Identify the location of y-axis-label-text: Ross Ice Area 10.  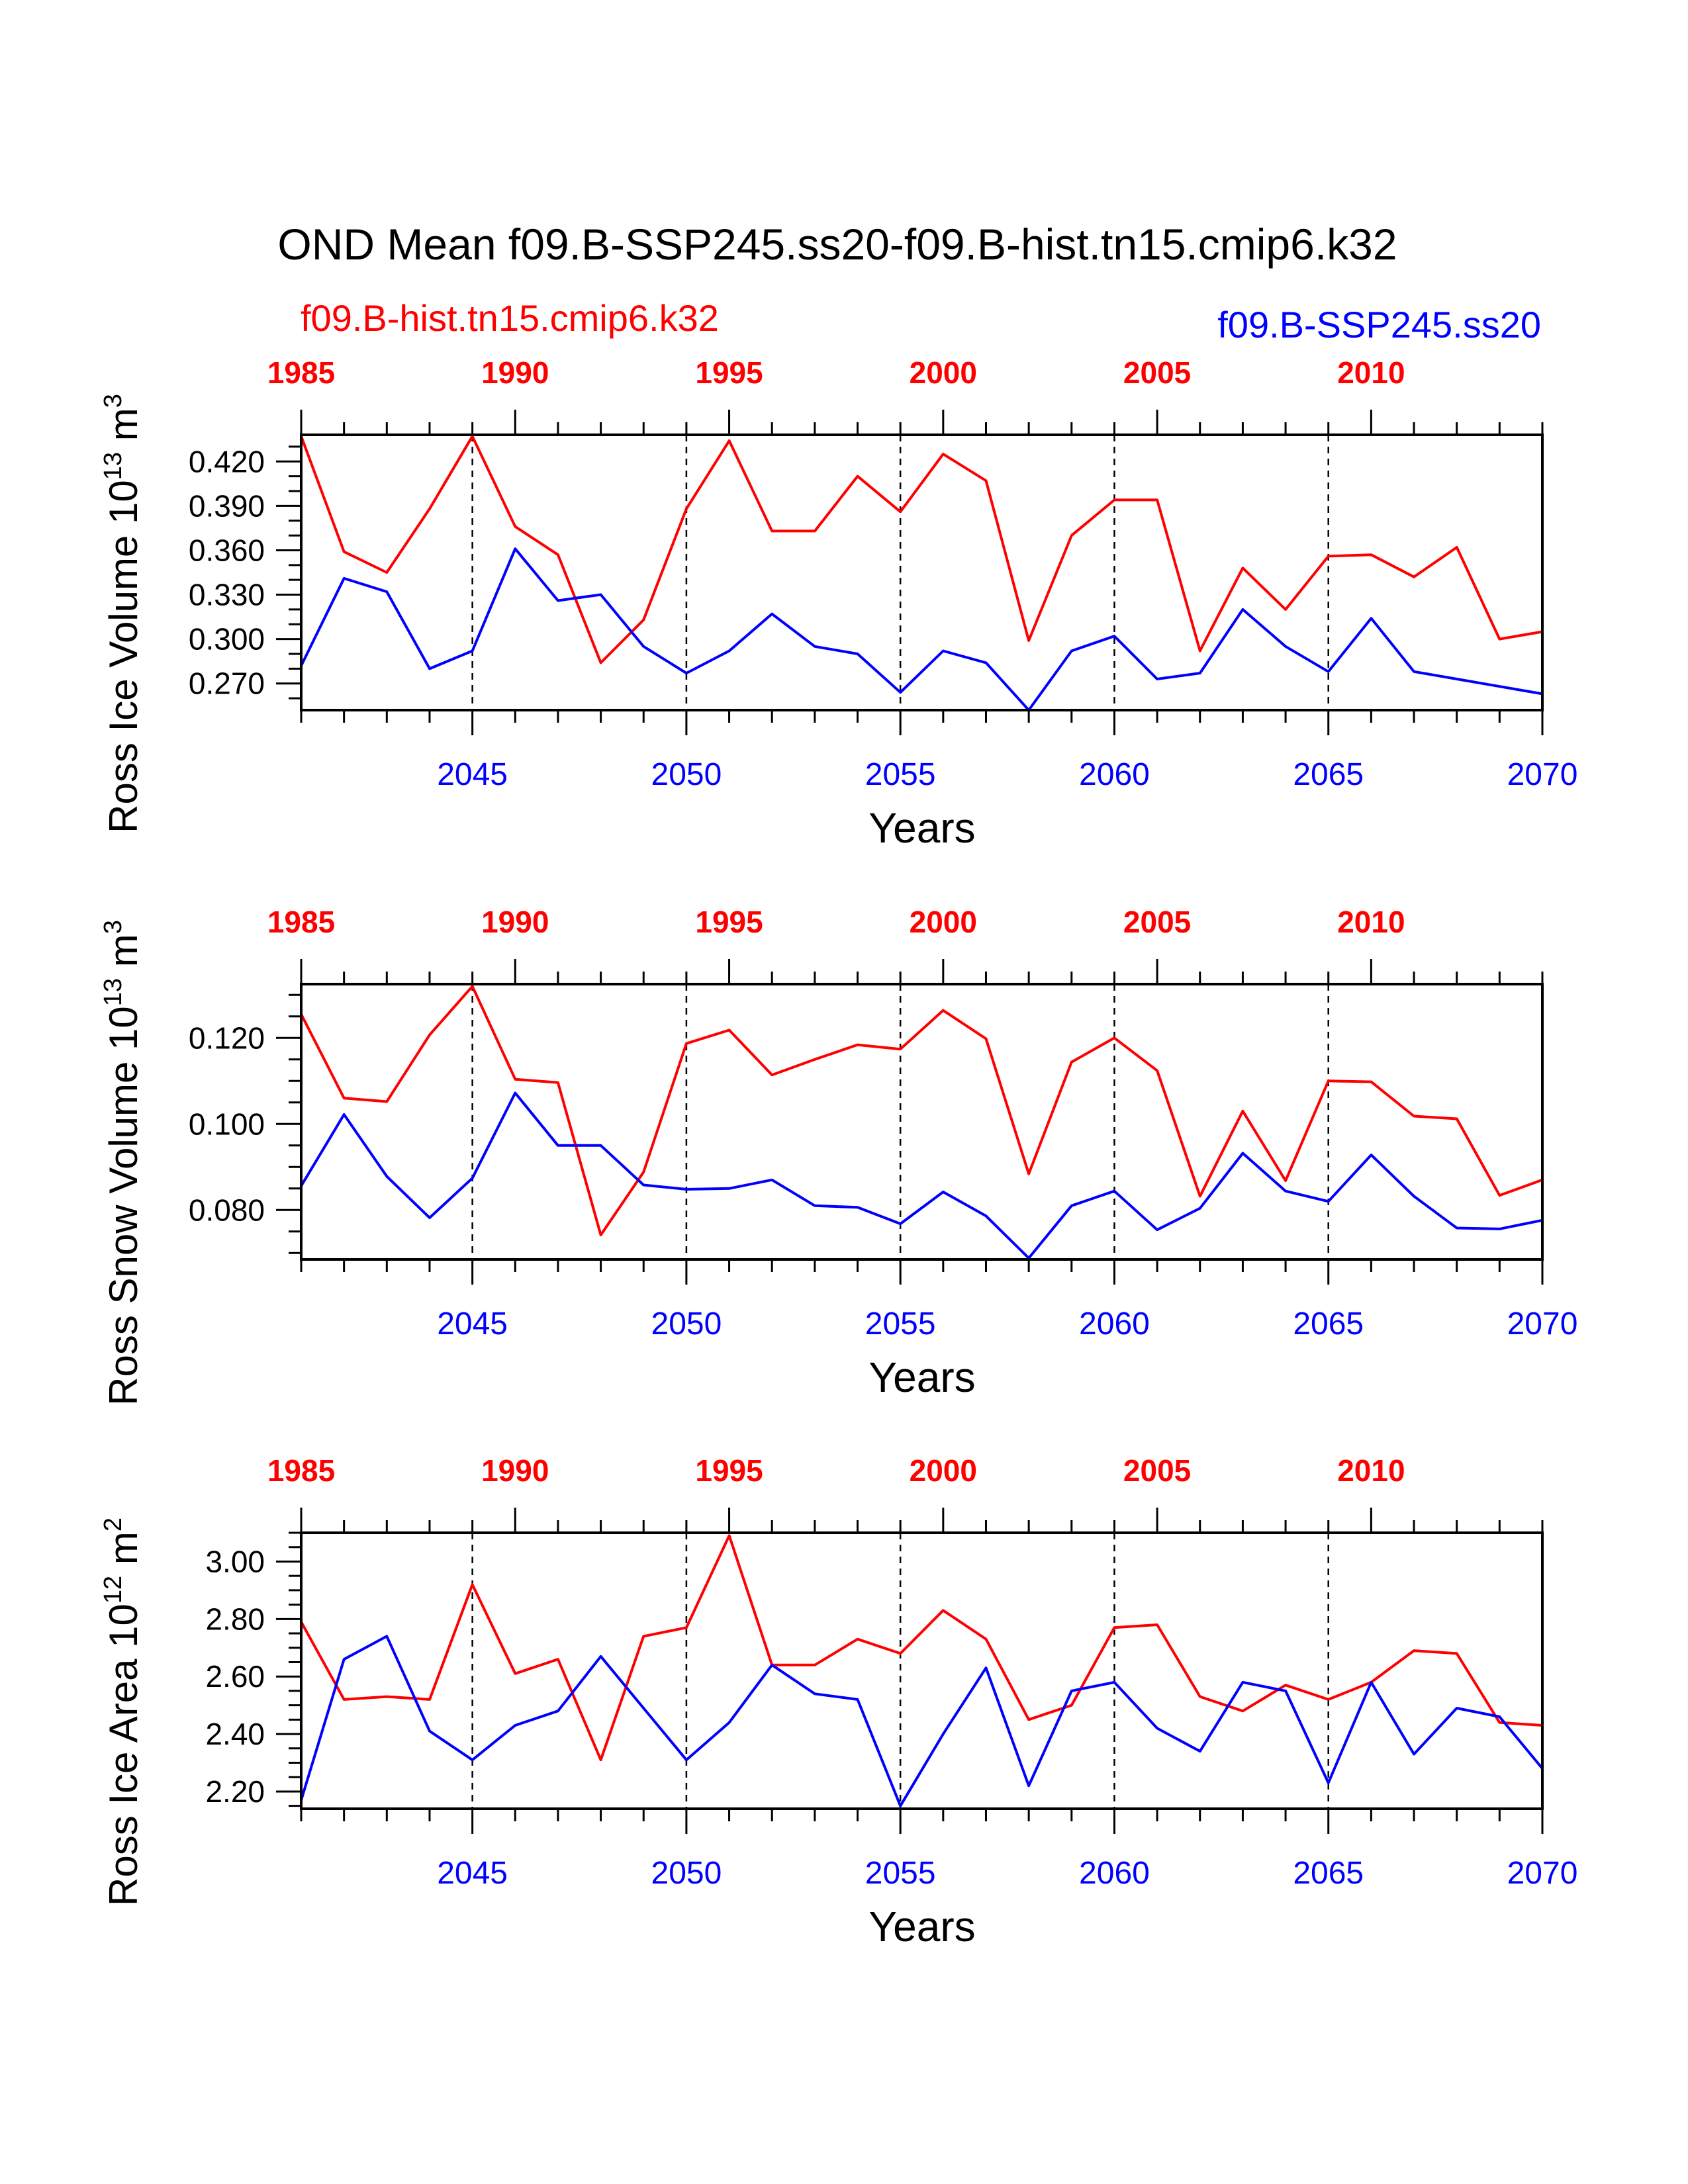
(123, 1755).